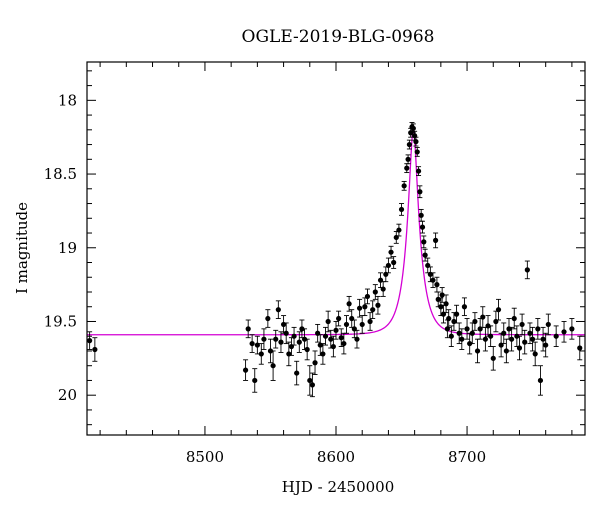 This screenshot has width=600, height=512. I want to click on y-tick-label: 18, so click(67, 100).